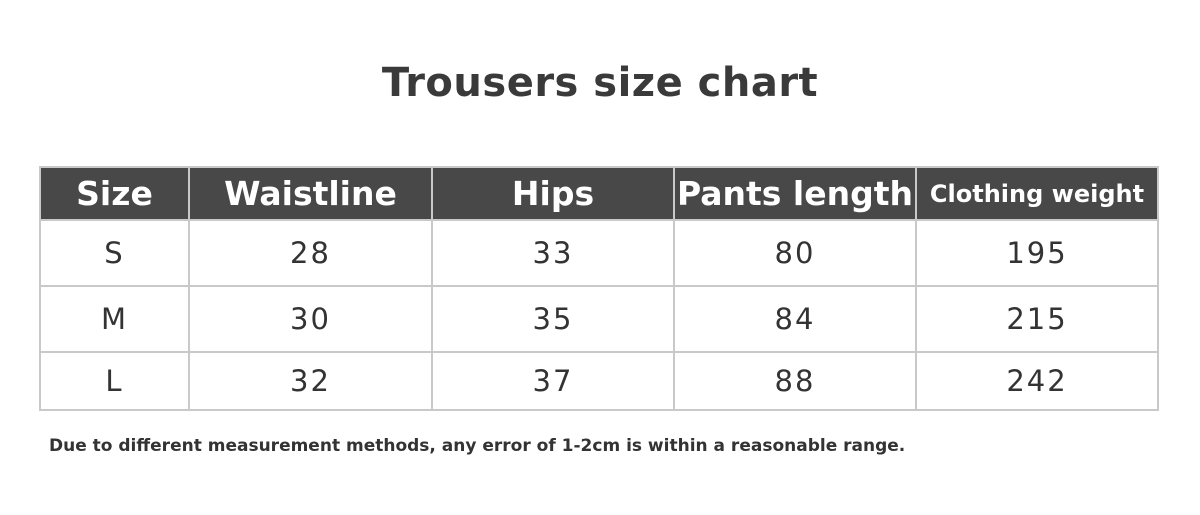 Image resolution: width=1200 pixels, height=515 pixels. I want to click on cell-hips: 33, so click(553, 253).